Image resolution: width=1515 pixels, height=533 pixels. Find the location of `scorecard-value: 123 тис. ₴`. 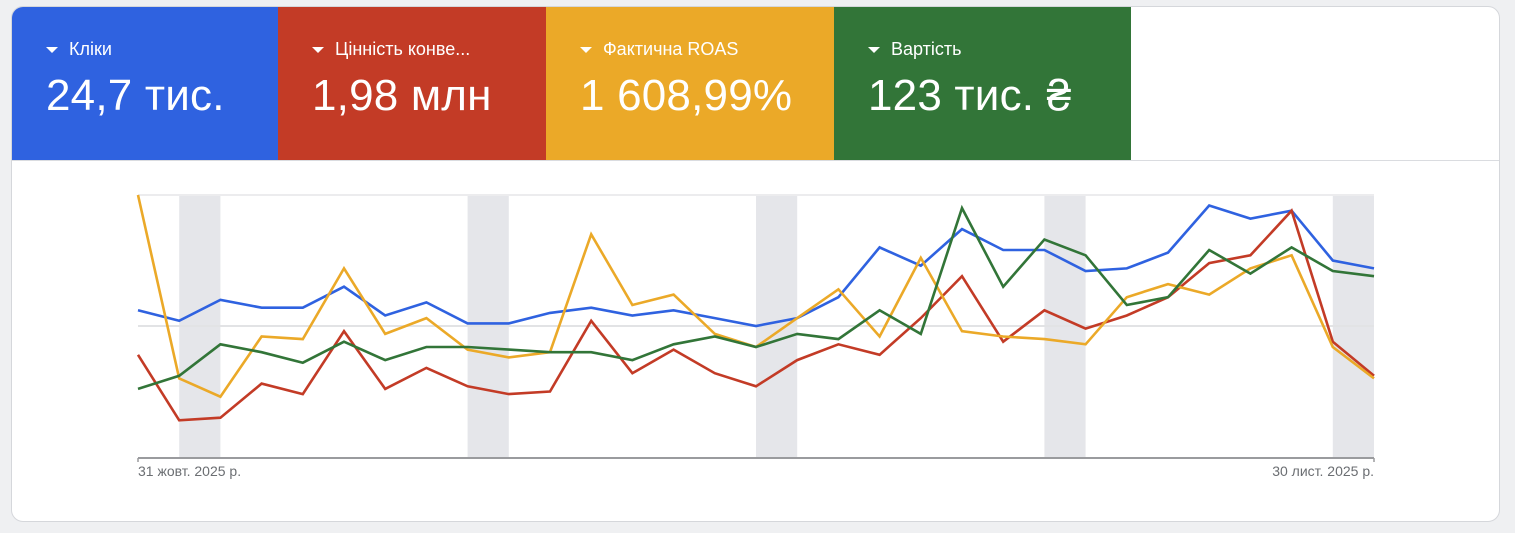

scorecard-value: 123 тис. ₴ is located at coordinates (970, 95).